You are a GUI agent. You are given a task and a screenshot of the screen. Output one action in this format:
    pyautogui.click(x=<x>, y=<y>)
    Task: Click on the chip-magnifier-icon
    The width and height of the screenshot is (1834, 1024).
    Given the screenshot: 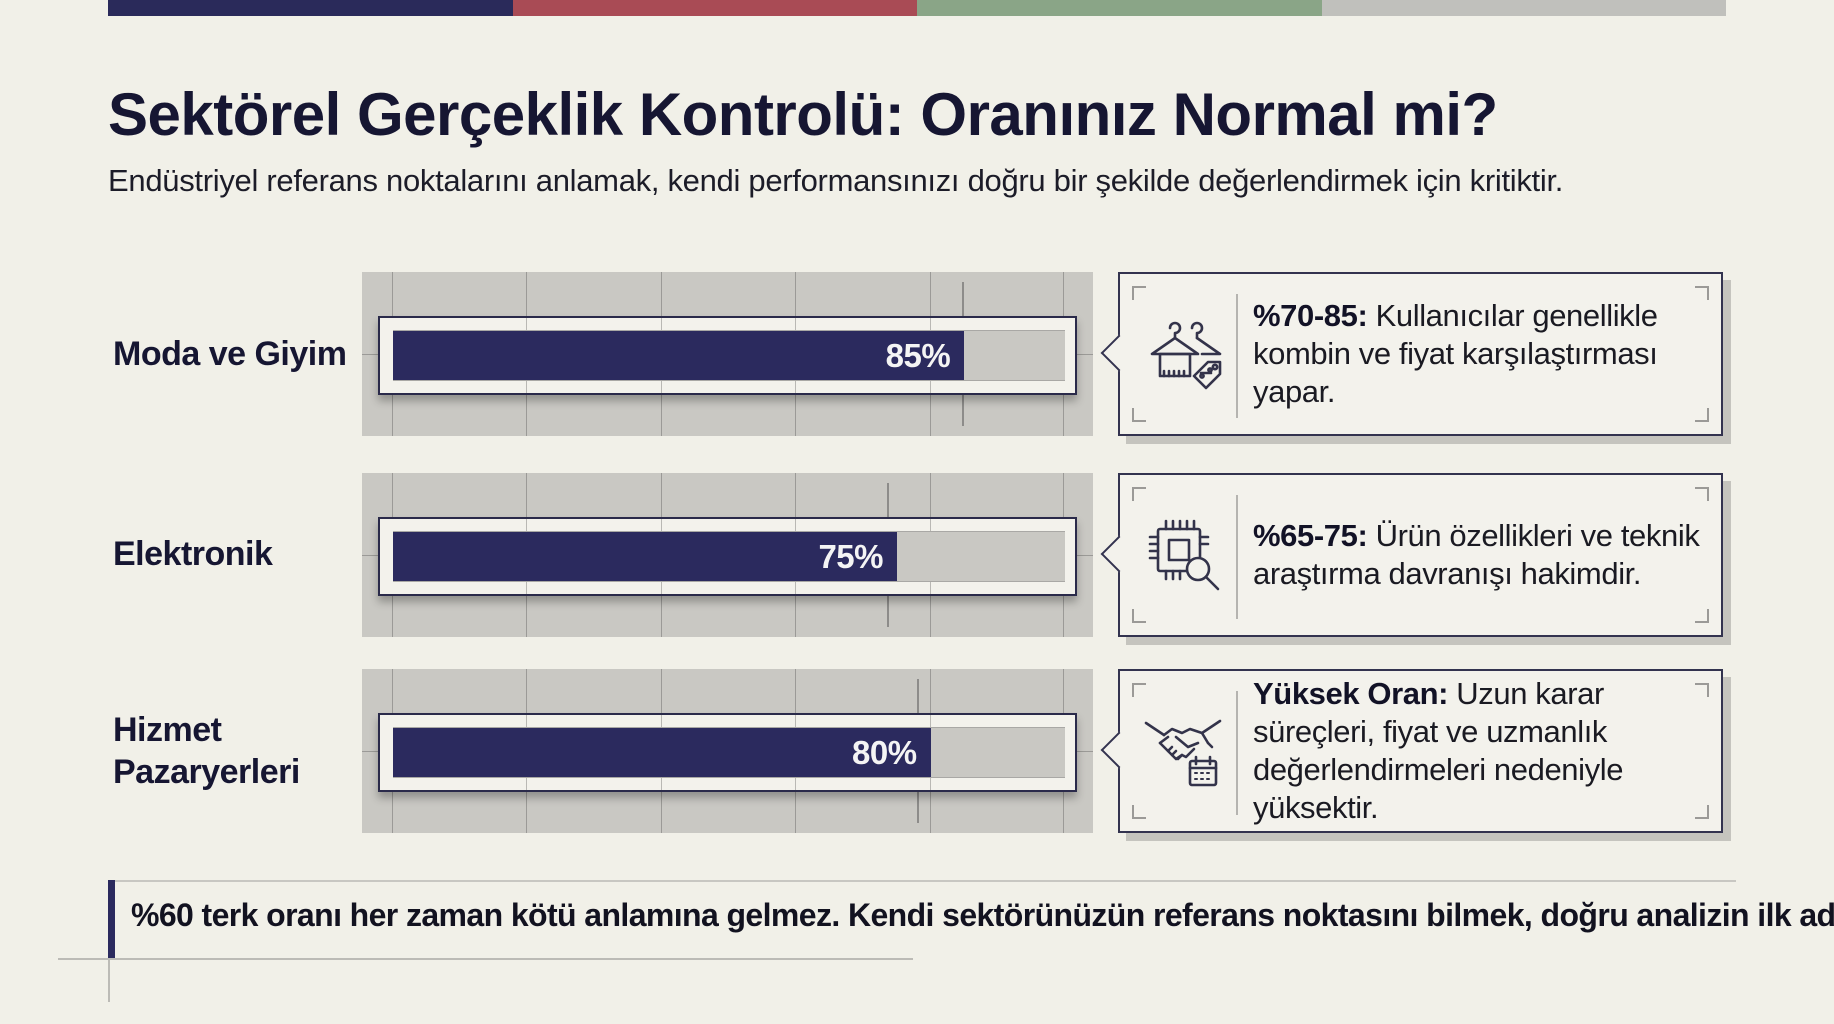 What is the action you would take?
    pyautogui.click(x=1184, y=555)
    